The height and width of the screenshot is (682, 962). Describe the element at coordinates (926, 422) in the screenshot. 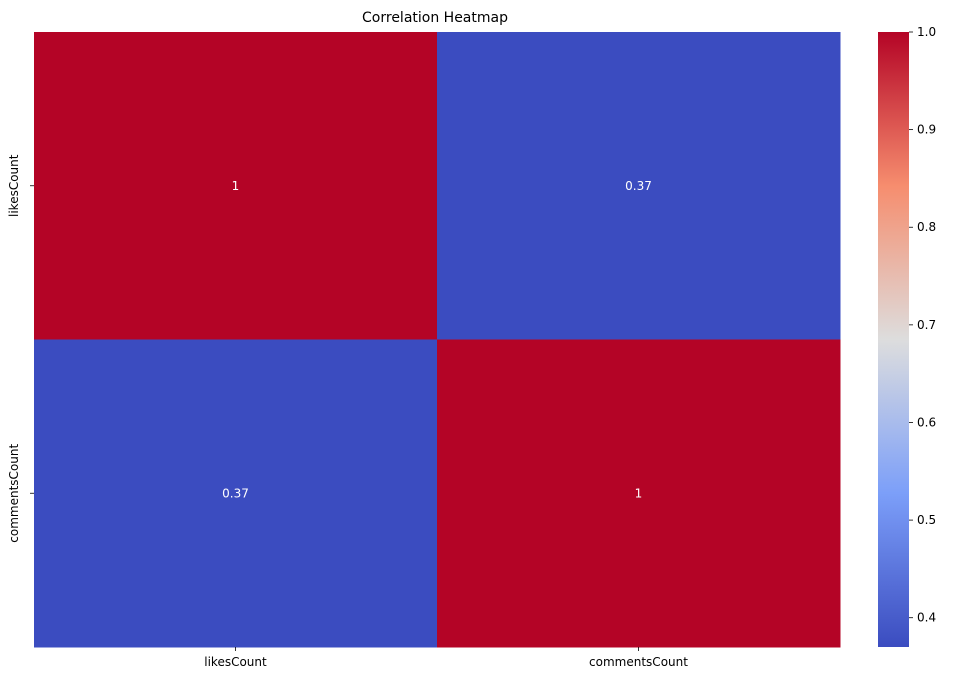

I see `colorbar-tick-label: 0.6` at that location.